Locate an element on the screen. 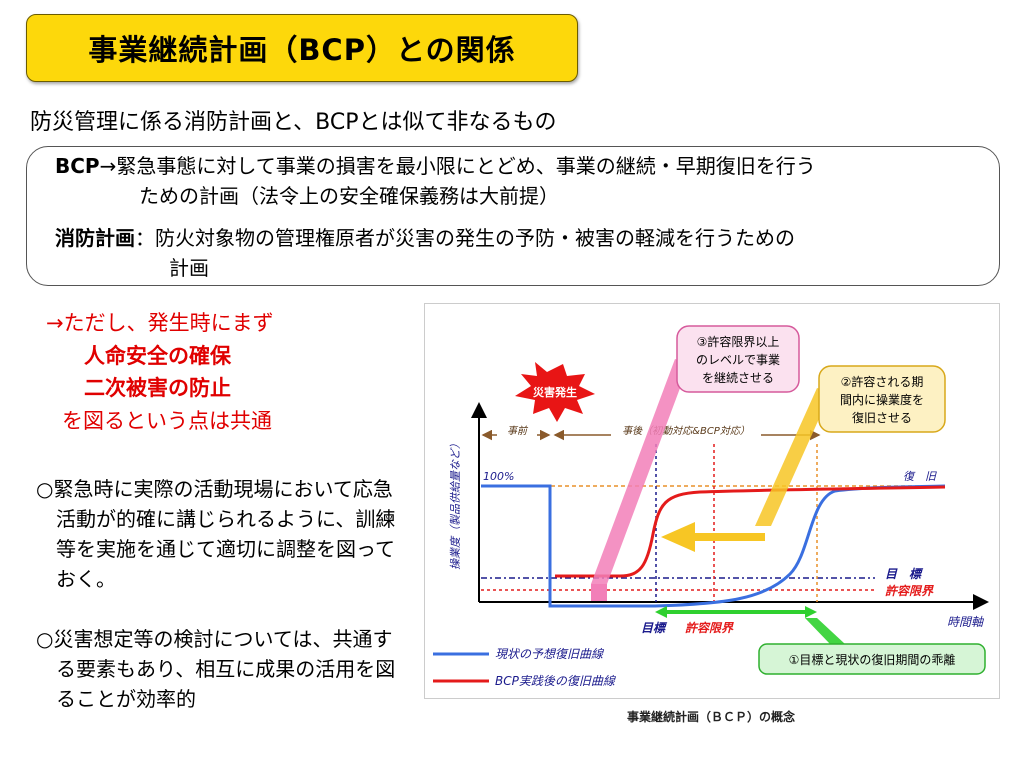 Image resolution: width=1024 pixels, height=768 pixels. callout-1-box is located at coordinates (872, 659).